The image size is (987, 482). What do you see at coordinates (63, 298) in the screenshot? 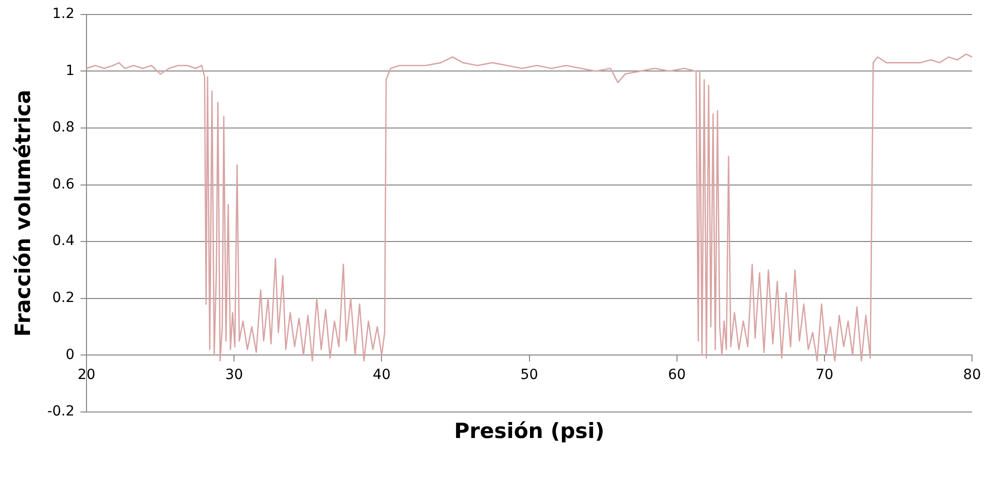
I see `y-tick-label: 0.2` at bounding box center [63, 298].